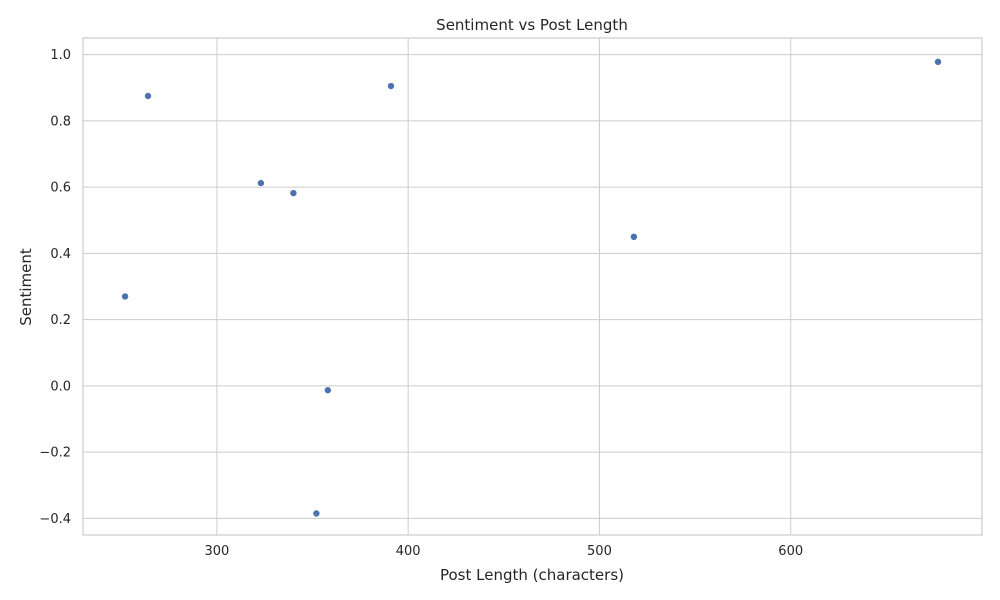 The width and height of the screenshot is (1000, 600). Describe the element at coordinates (60, 320) in the screenshot. I see `y-tick-label: 0.2` at that location.